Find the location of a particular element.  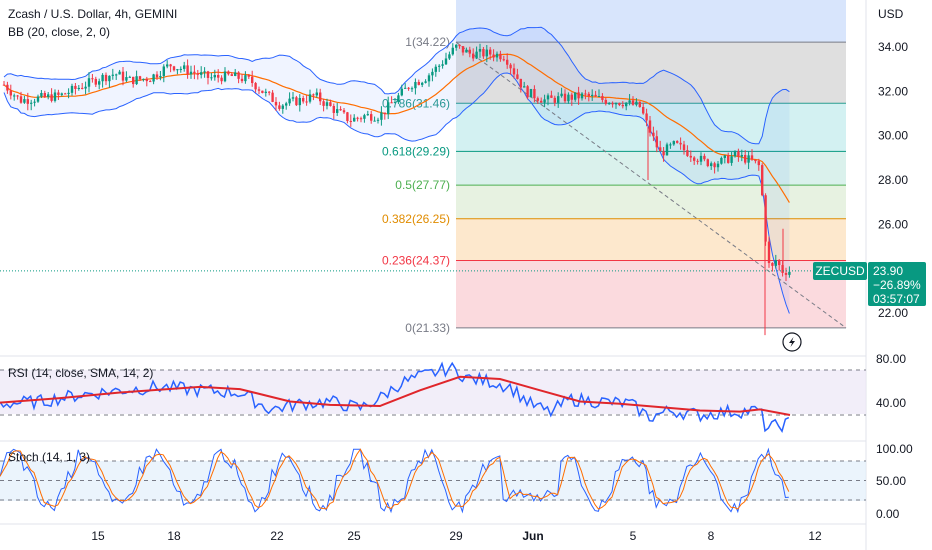

fib-level-label: 0(21.33) is located at coordinates (427, 328).